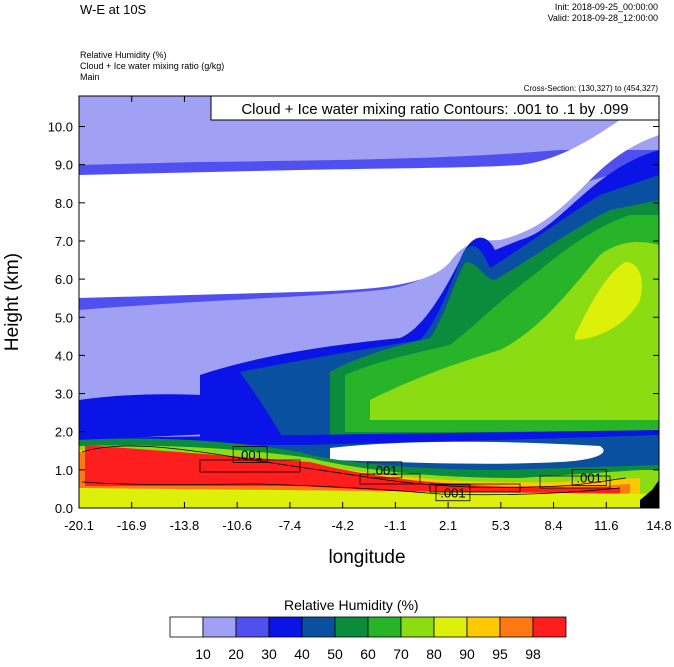  What do you see at coordinates (64, 470) in the screenshot?
I see `y-tick-label: 1.0` at bounding box center [64, 470].